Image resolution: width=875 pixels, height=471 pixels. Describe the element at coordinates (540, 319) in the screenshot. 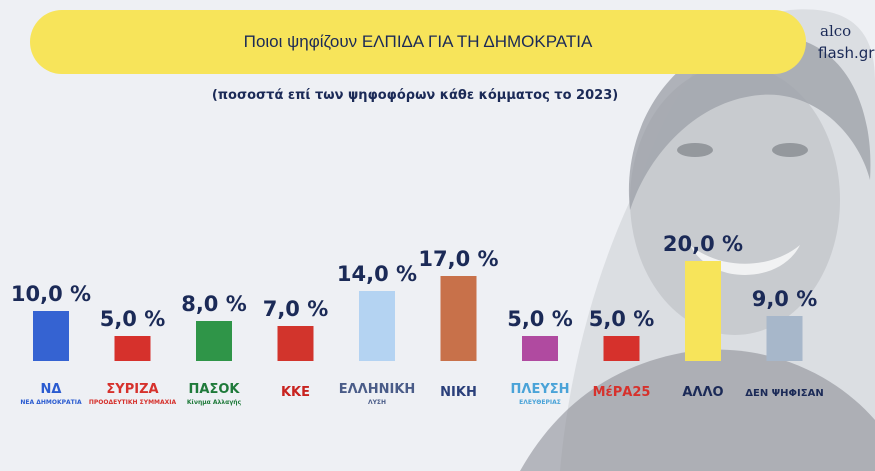

I see `value-label-6: 5,0 %` at that location.